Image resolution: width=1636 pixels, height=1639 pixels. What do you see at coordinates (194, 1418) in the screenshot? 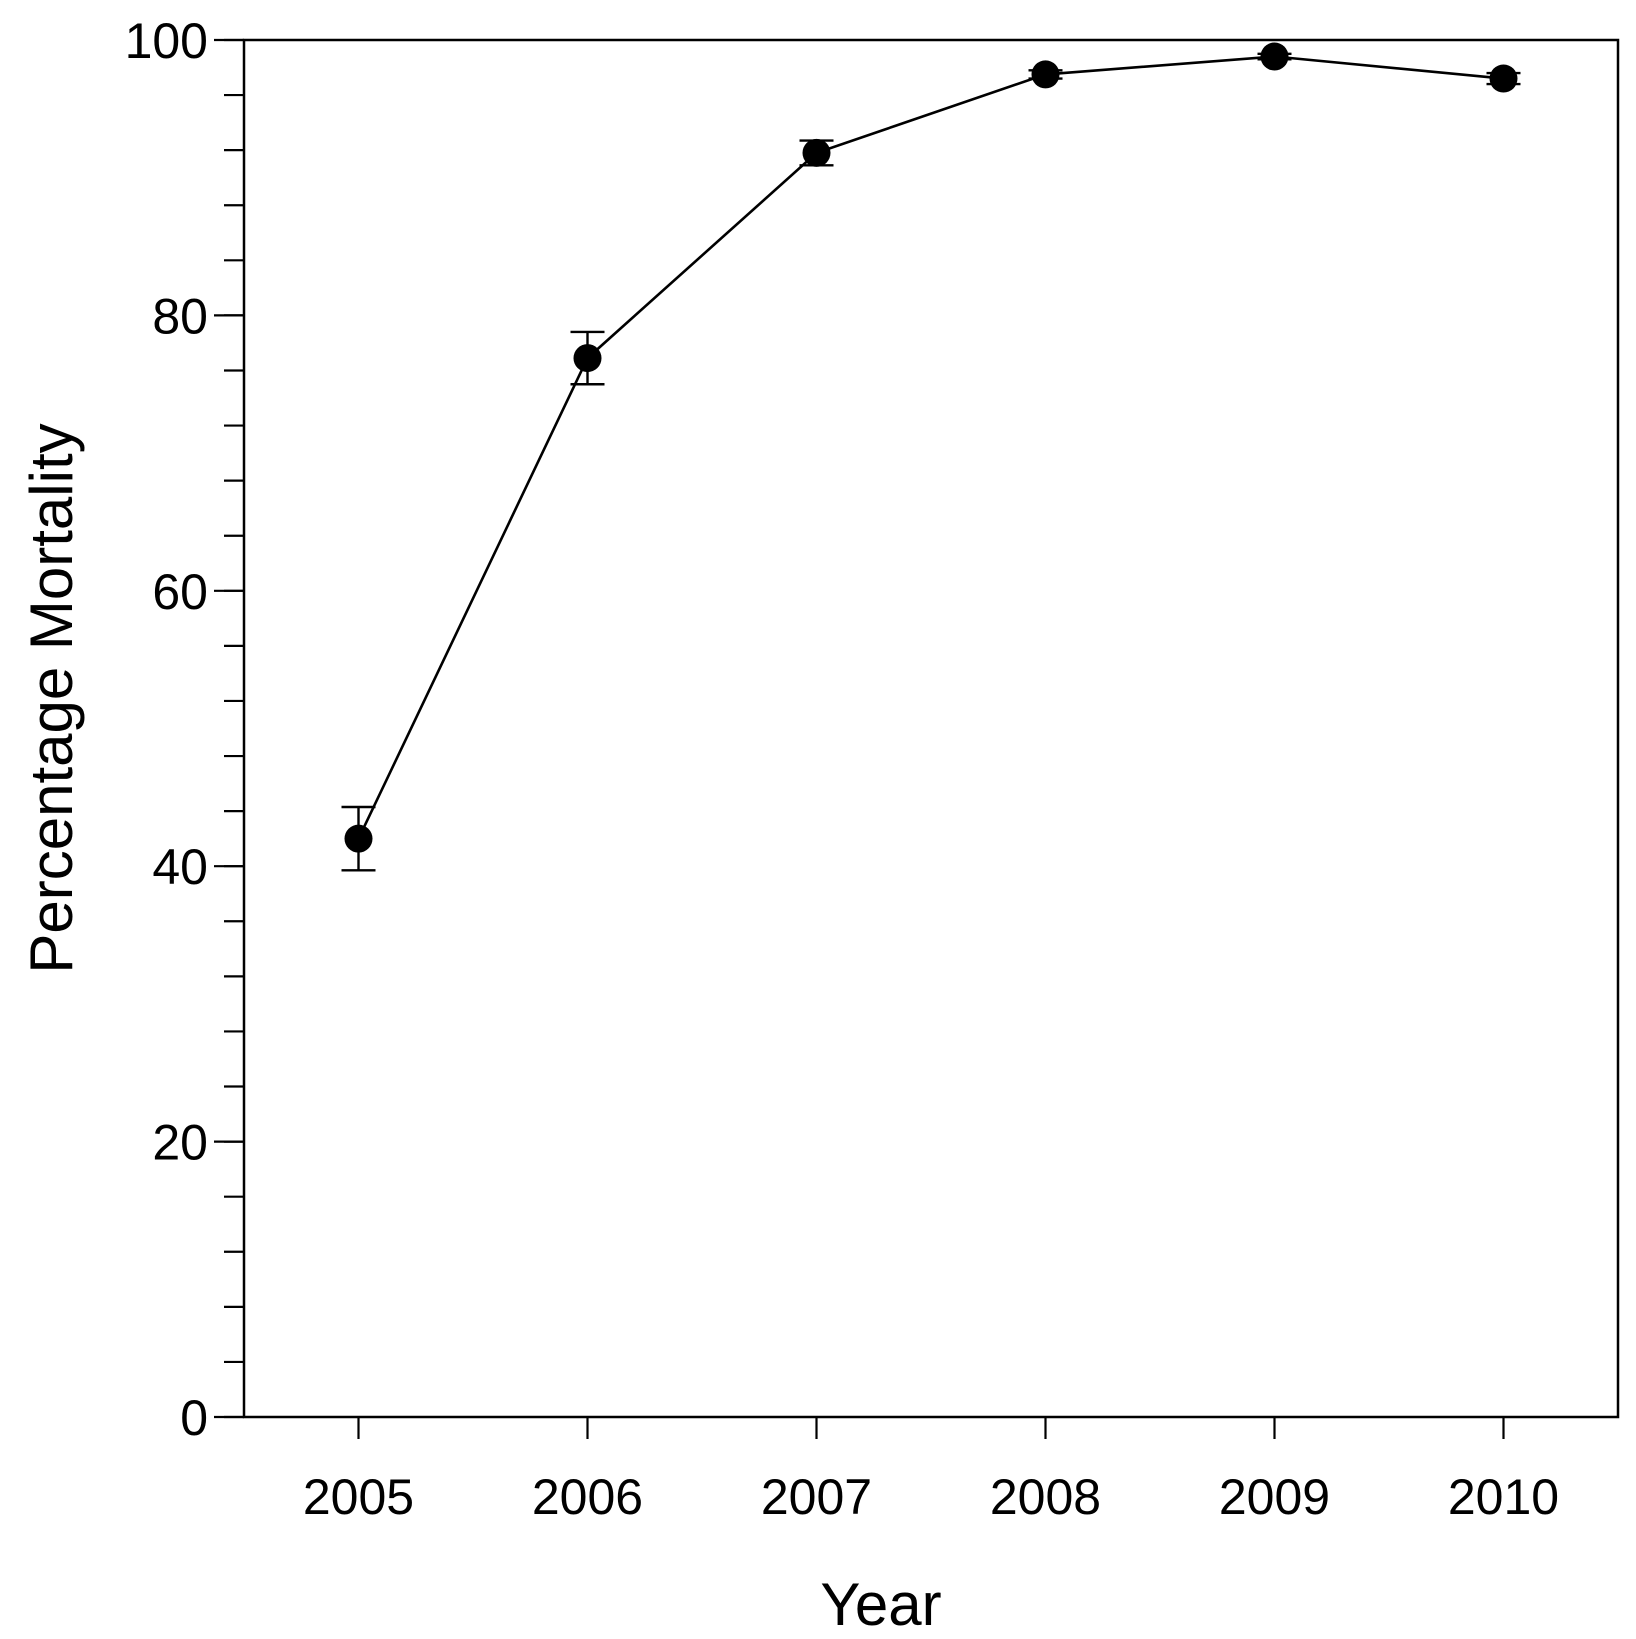
I see `y-tick-label: 0` at bounding box center [194, 1418].